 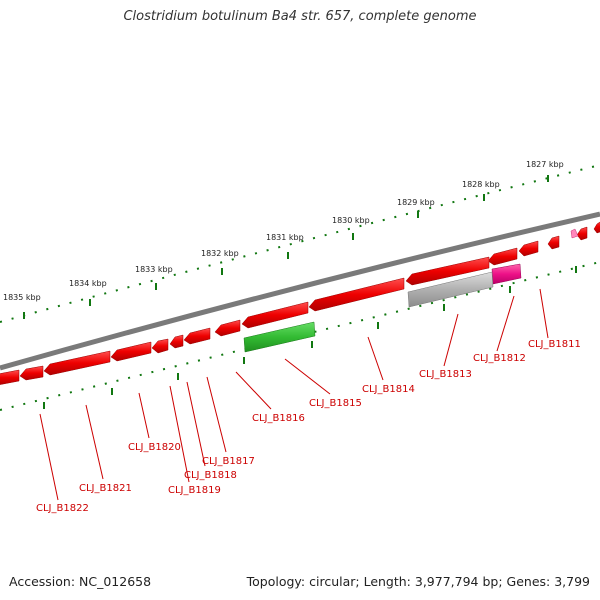 I want to click on gene-label-b1822: CLJ_B1822, so click(x=62, y=508).